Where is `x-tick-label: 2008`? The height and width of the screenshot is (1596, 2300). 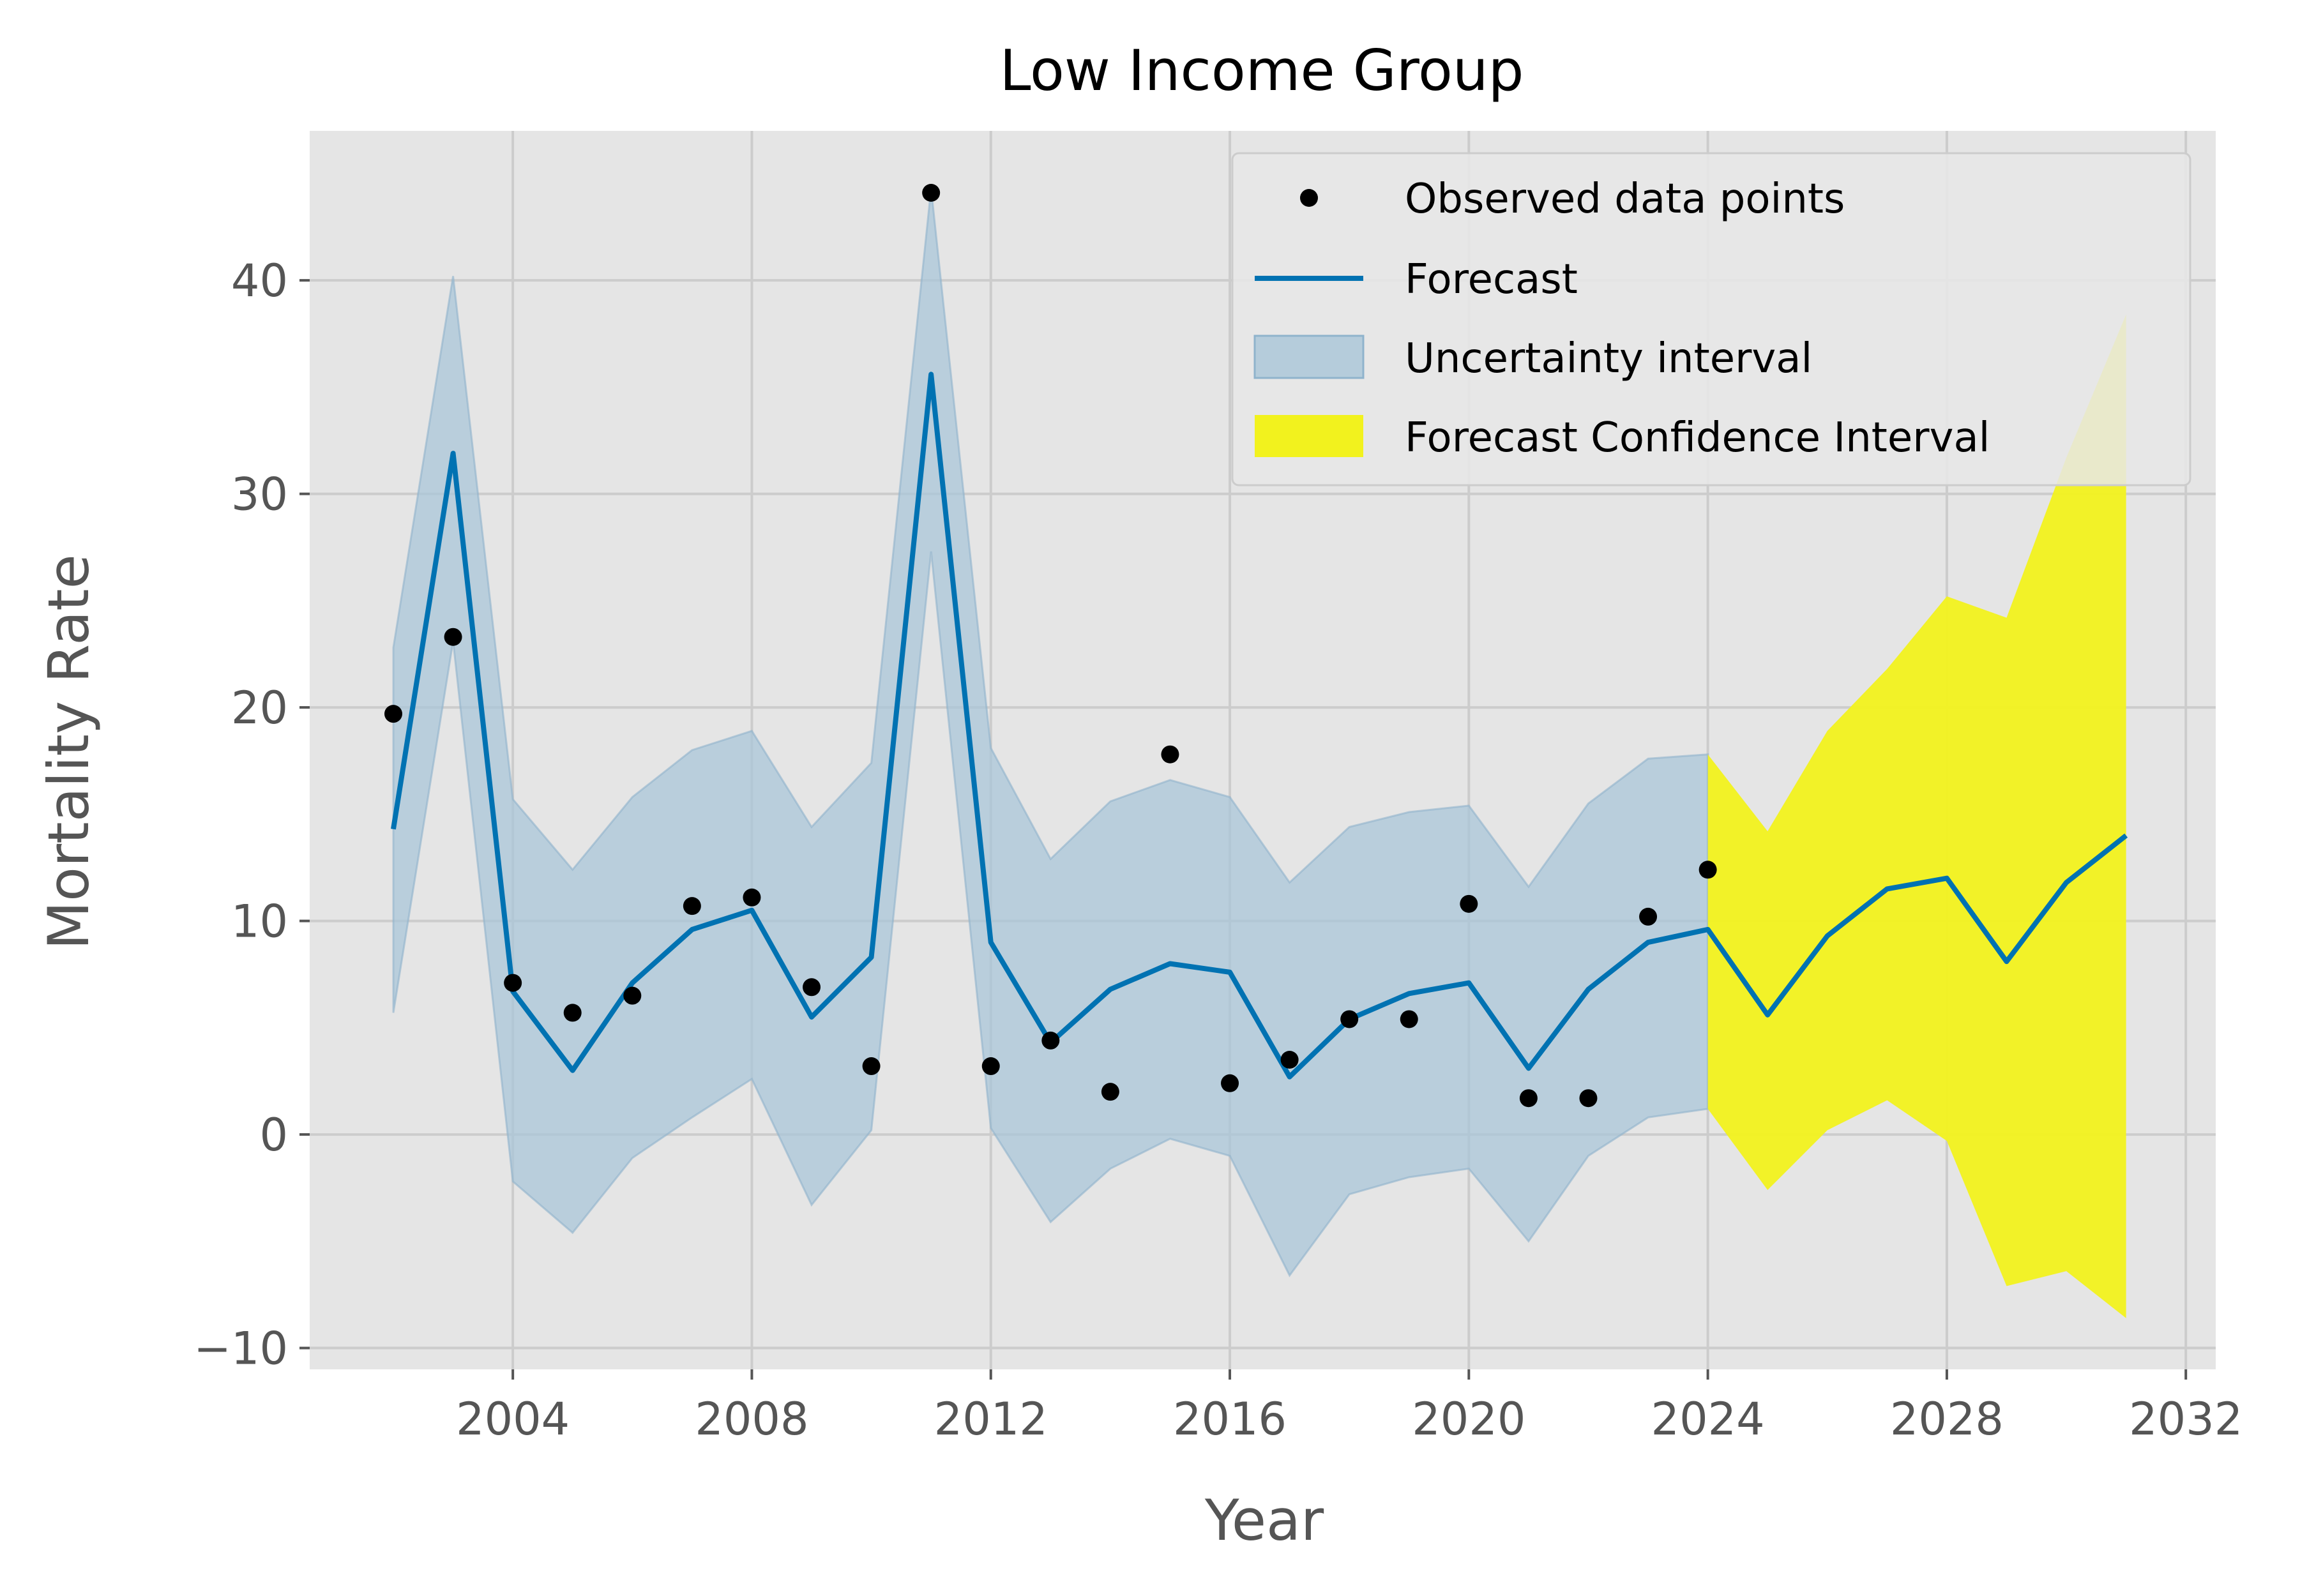
x-tick-label: 2008 is located at coordinates (752, 1419).